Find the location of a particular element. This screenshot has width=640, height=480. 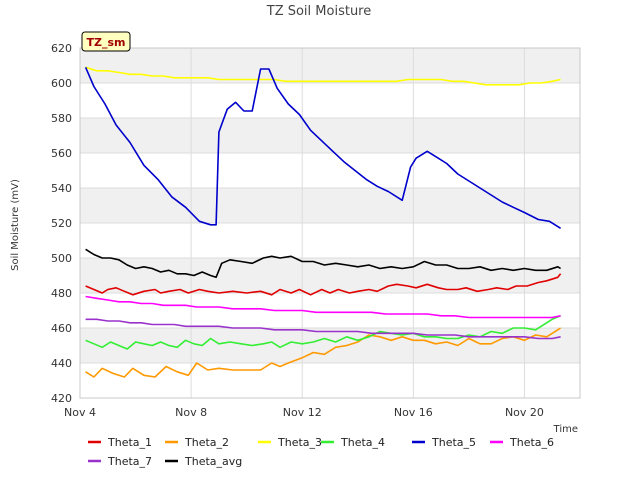

y-tick-label: 440 is located at coordinates (61, 363).